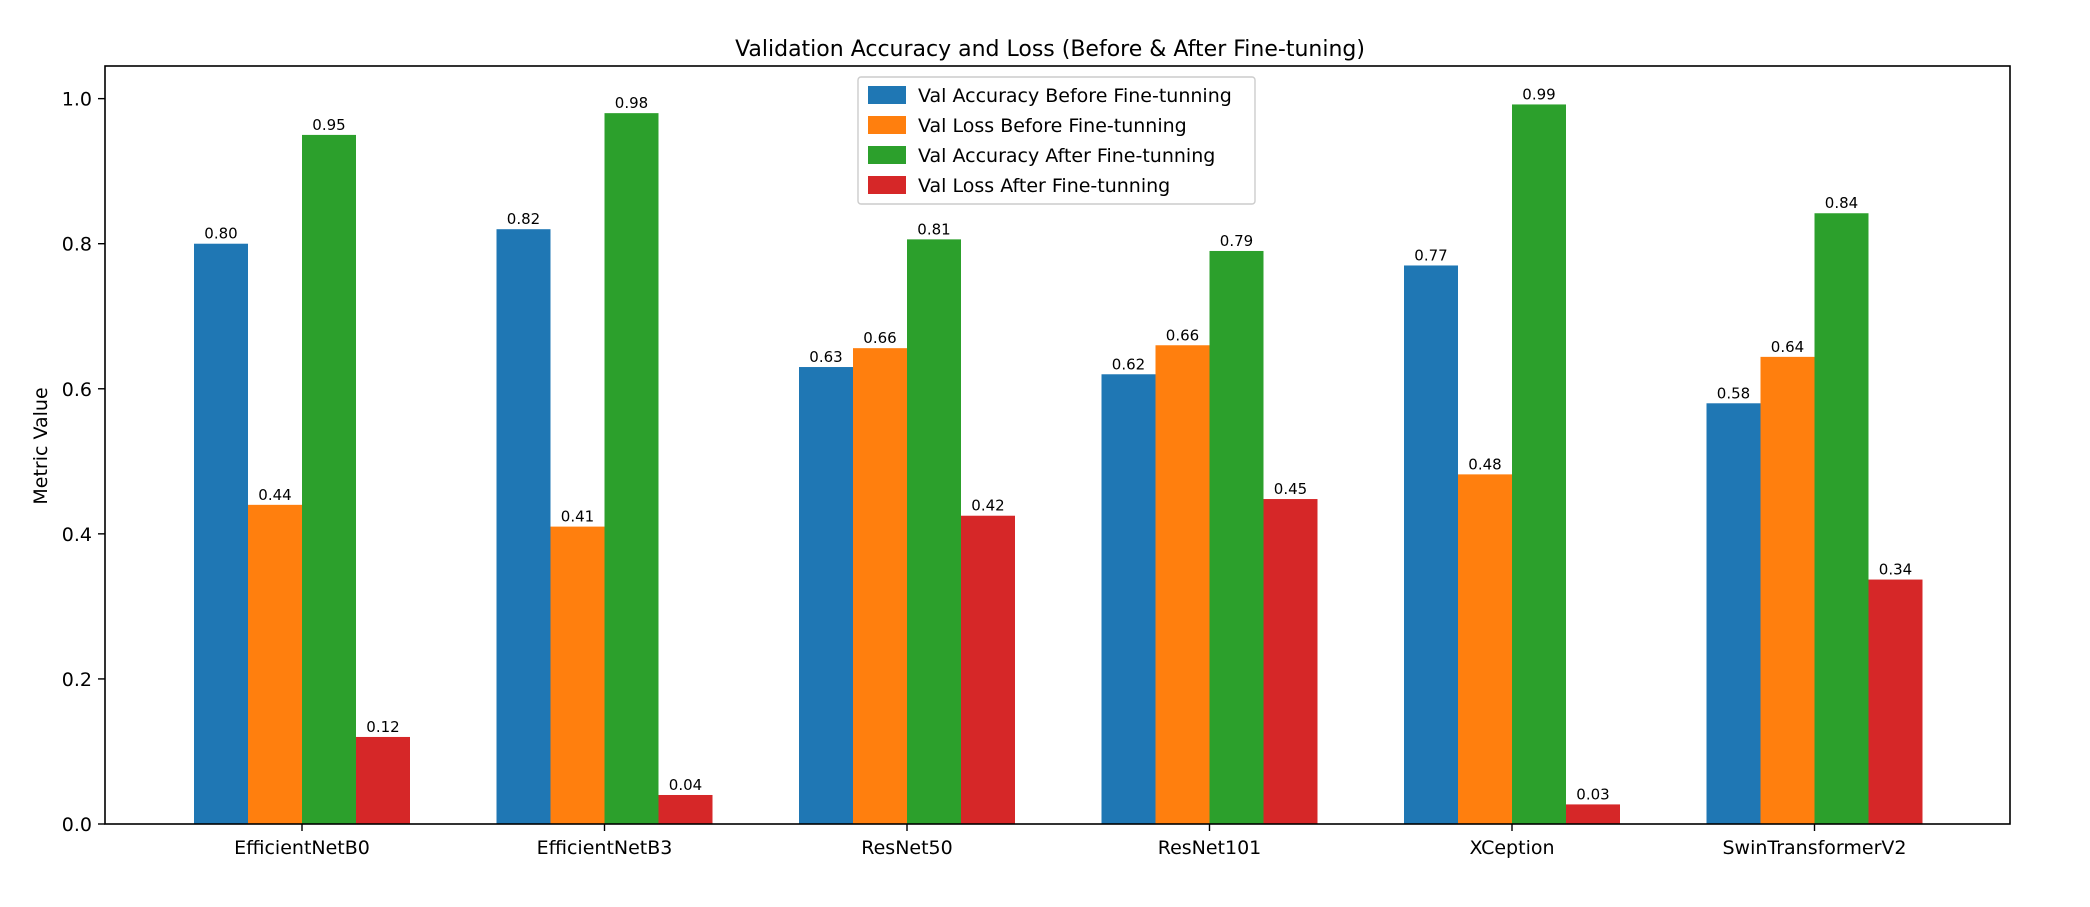 This screenshot has width=2090, height=907. What do you see at coordinates (933, 229) in the screenshot?
I see `data-label-2-2: 0.81` at bounding box center [933, 229].